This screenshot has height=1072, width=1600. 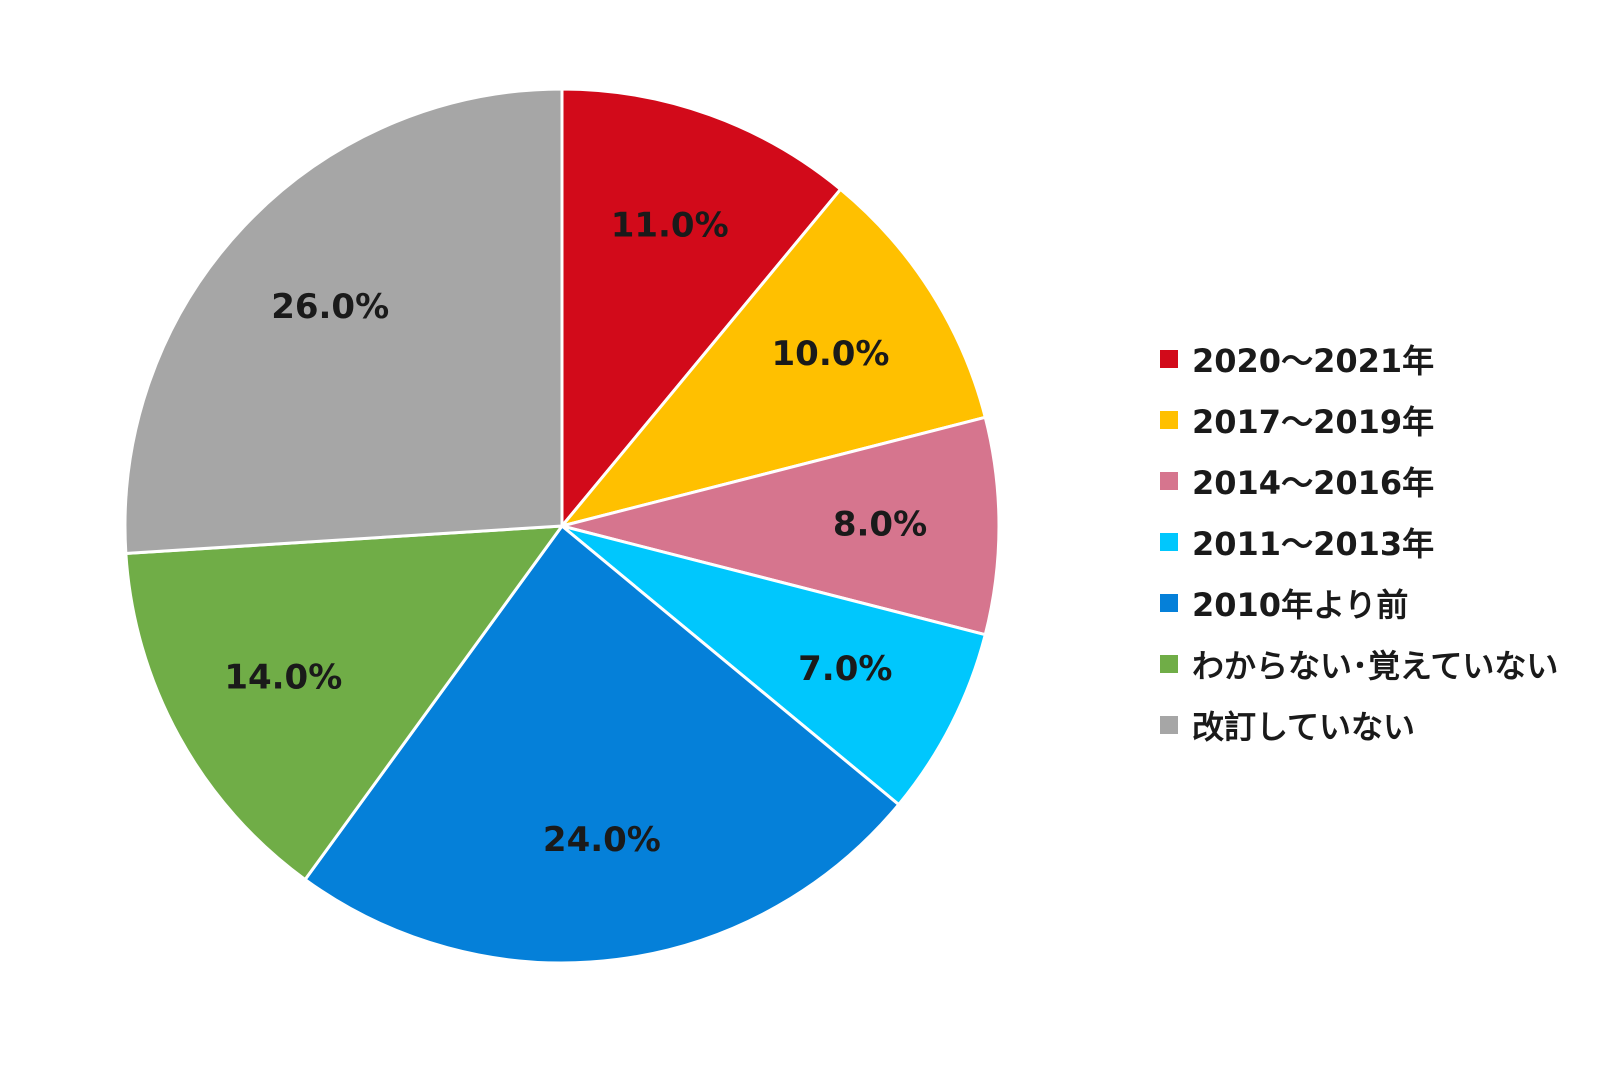 What do you see at coordinates (602, 840) in the screenshot?
I see `pie-data-label-4: 24.0%` at bounding box center [602, 840].